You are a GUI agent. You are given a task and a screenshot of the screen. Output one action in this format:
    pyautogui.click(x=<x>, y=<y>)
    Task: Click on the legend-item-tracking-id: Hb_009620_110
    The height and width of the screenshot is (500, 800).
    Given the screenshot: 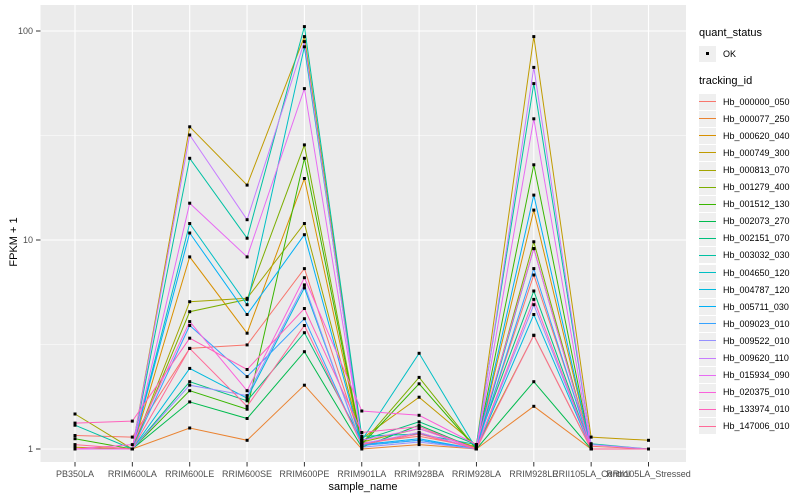 What is the action you would take?
    pyautogui.click(x=749, y=358)
    